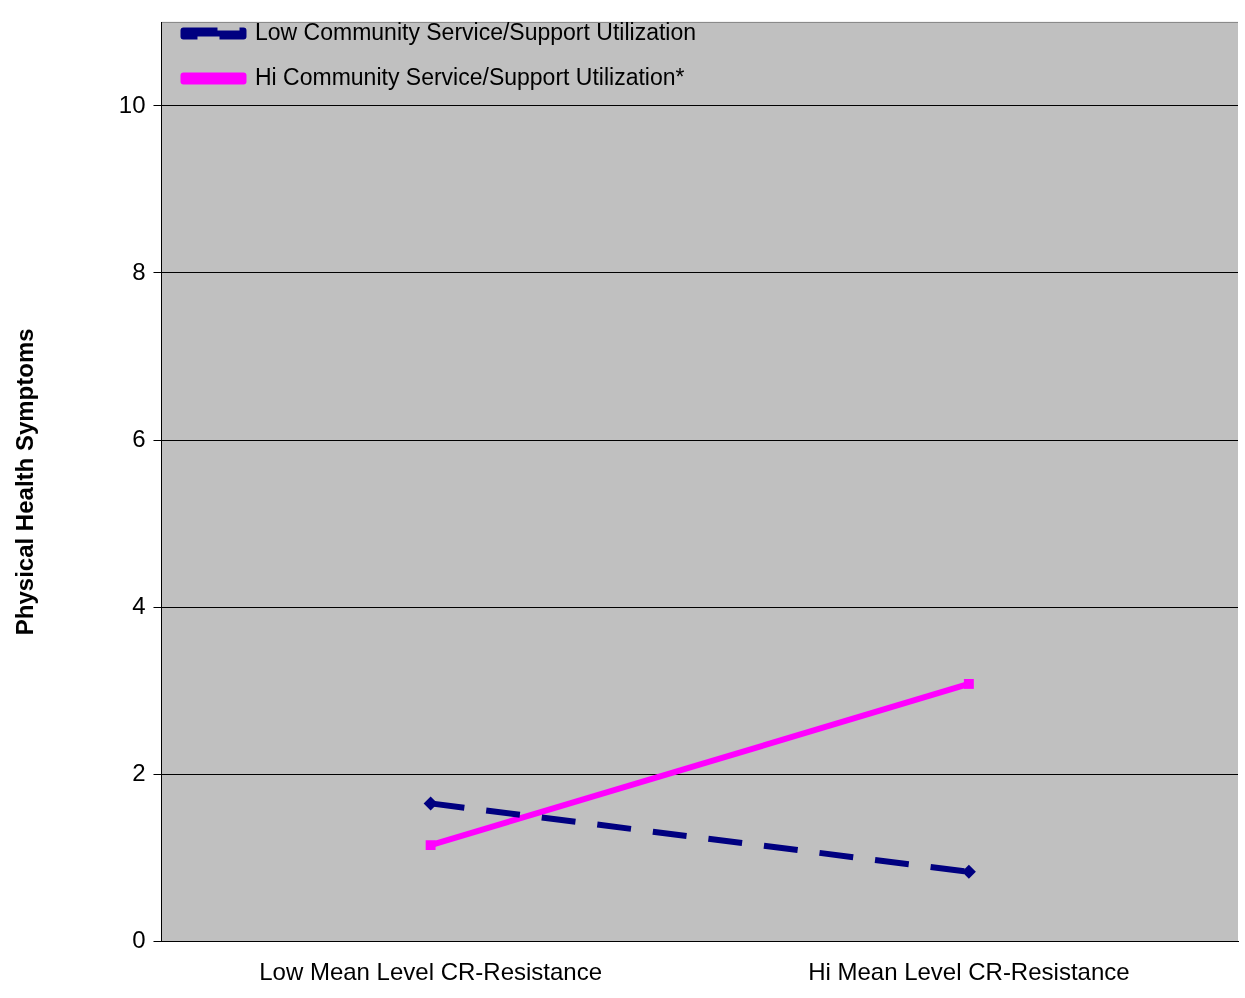 Image resolution: width=1245 pixels, height=998 pixels. I want to click on y-tick-label: 2, so click(139, 772).